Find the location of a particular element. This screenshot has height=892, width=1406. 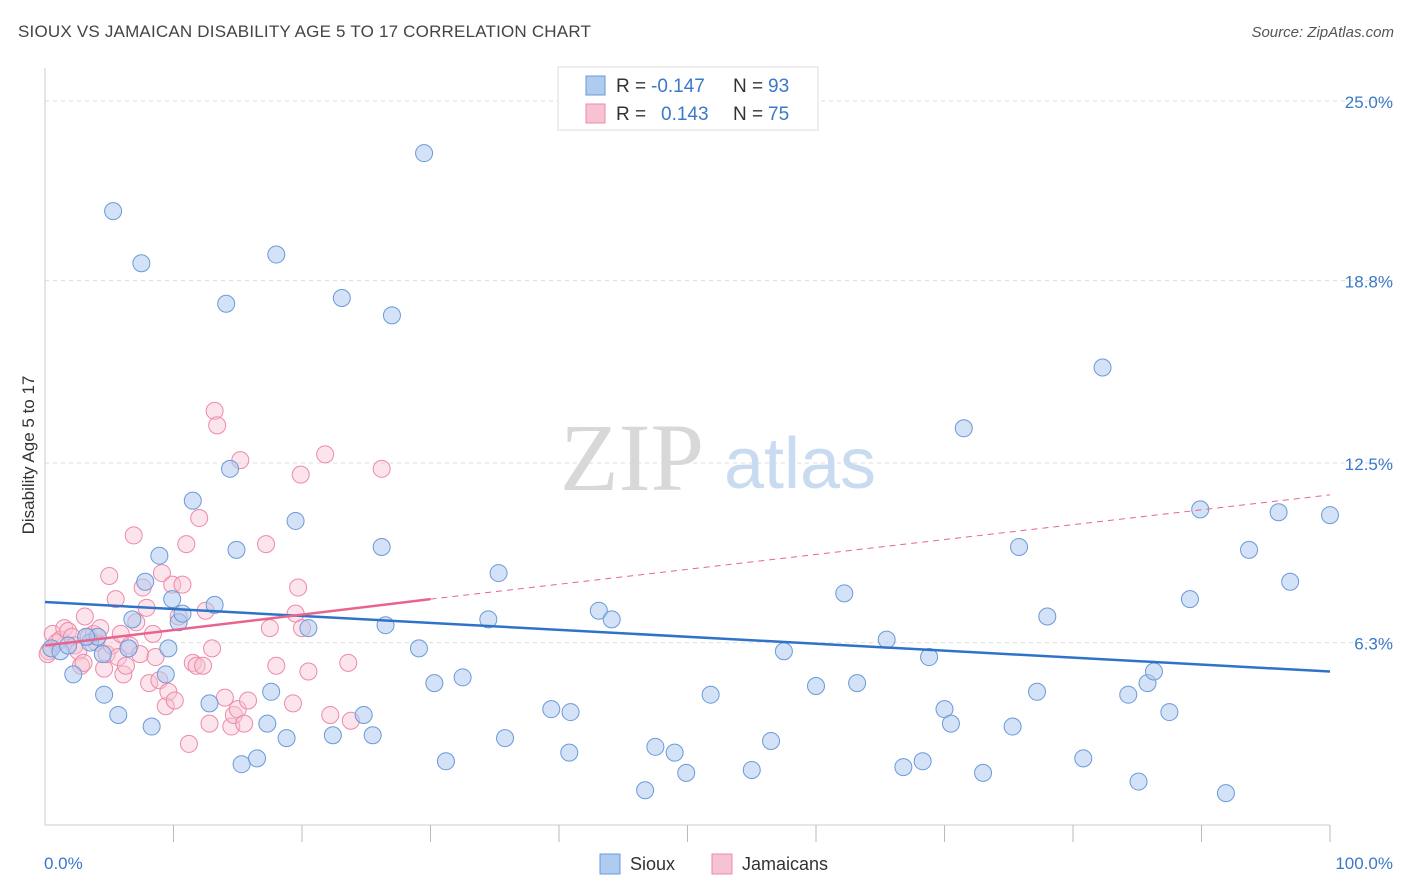

legend-jam-n-label: N = is located at coordinates (748, 114).